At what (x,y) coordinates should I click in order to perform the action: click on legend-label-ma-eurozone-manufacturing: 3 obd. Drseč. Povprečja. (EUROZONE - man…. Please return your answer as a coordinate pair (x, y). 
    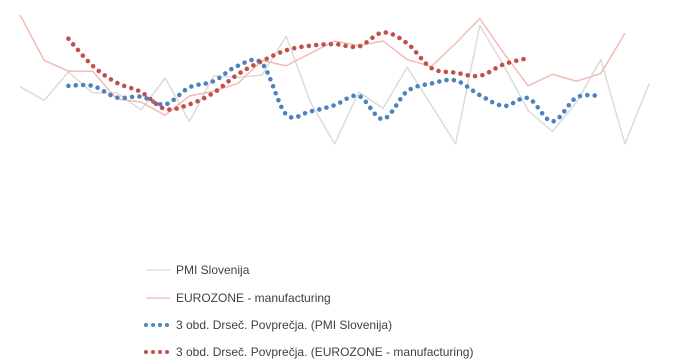
    Looking at the image, I should click on (324, 352).